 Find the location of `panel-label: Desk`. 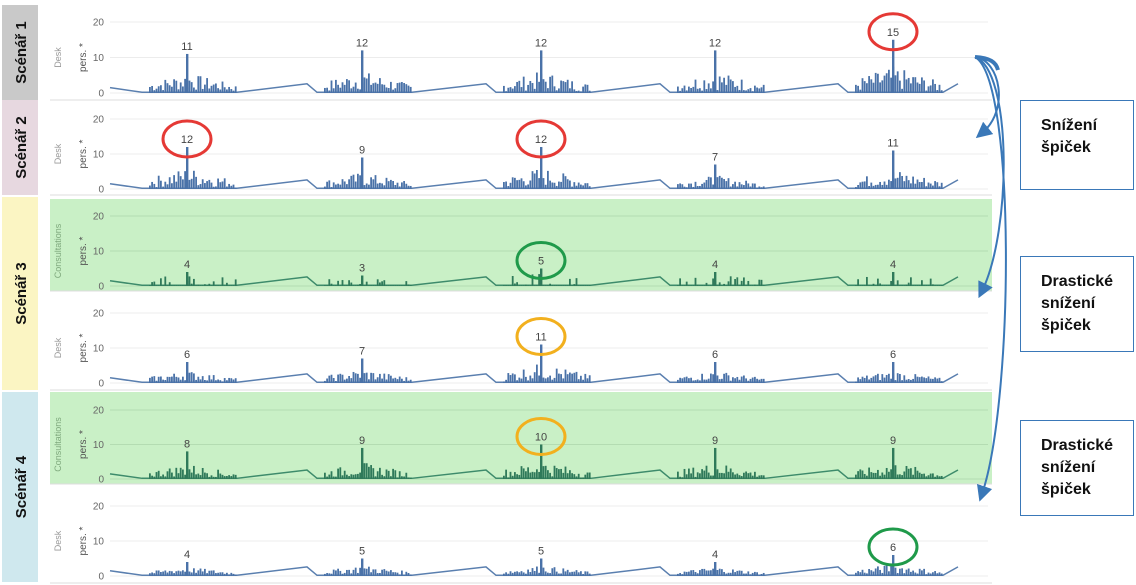

panel-label: Desk is located at coordinates (58, 153).